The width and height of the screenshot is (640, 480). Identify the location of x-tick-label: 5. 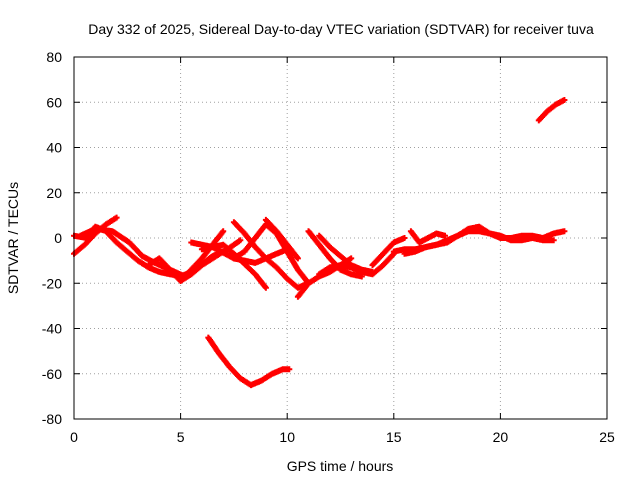
(181, 437).